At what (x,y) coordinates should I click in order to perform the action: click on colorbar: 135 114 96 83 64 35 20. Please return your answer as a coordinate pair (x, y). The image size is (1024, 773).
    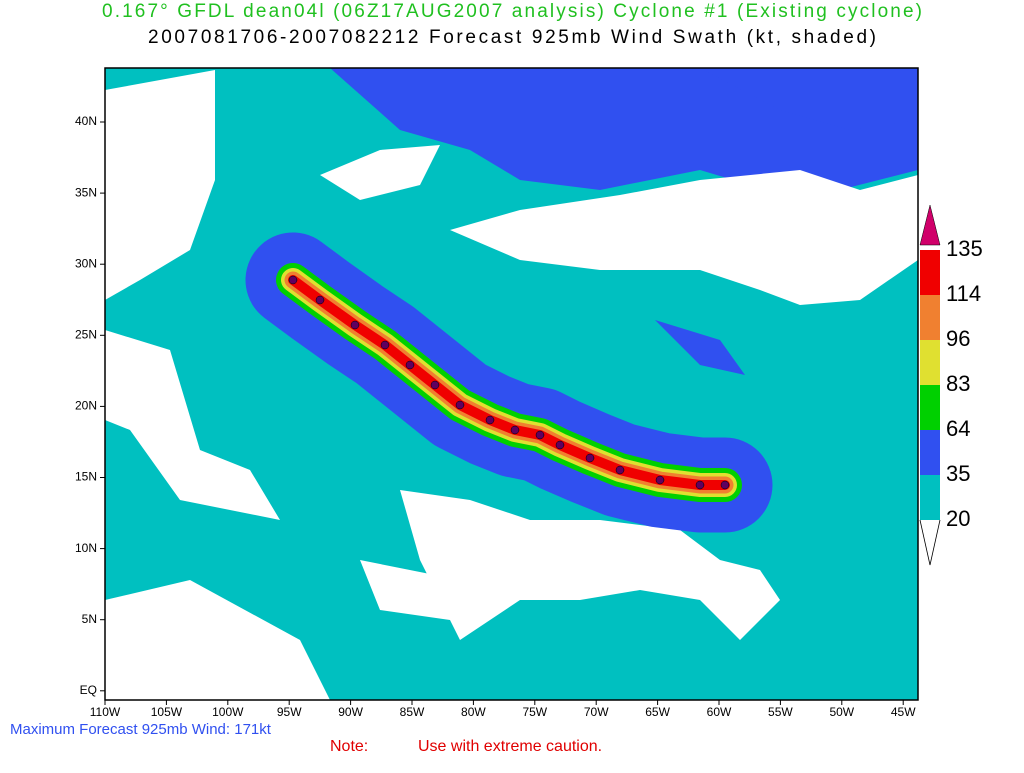
    Looking at the image, I should click on (951, 385).